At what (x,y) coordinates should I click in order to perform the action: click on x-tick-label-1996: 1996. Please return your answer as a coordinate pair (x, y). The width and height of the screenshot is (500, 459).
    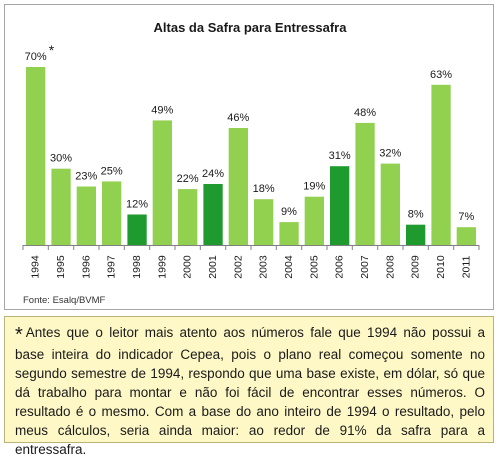
    Looking at the image, I should click on (86, 267).